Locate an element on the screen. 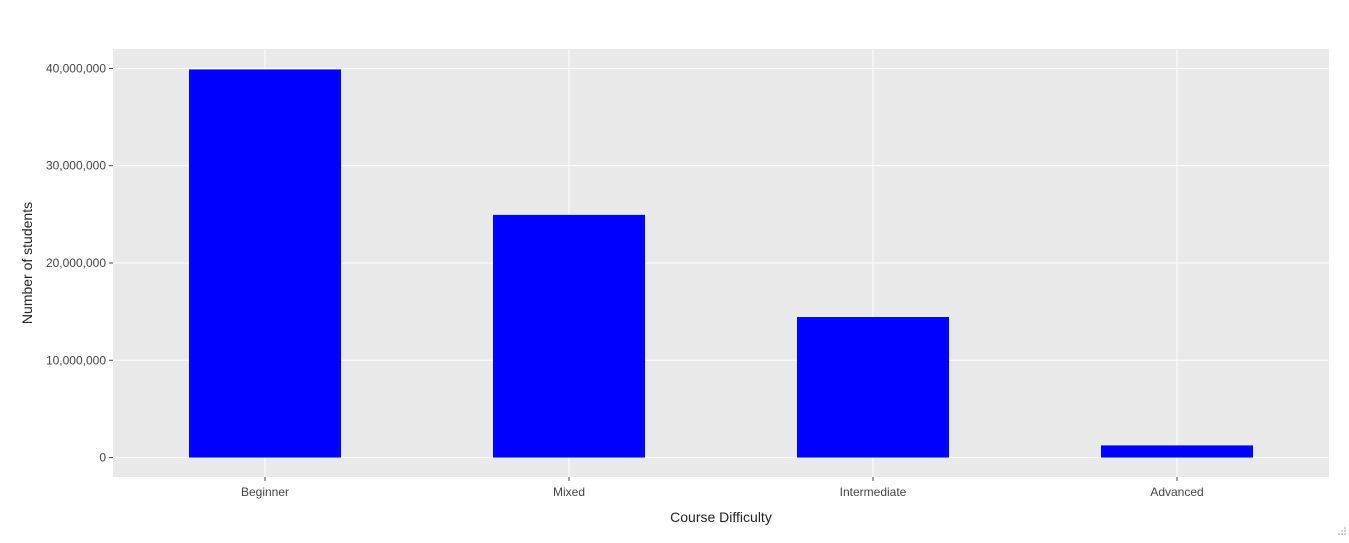 Image resolution: width=1349 pixels, height=543 pixels. y-tick-label: 40,000,000 is located at coordinates (76, 68).